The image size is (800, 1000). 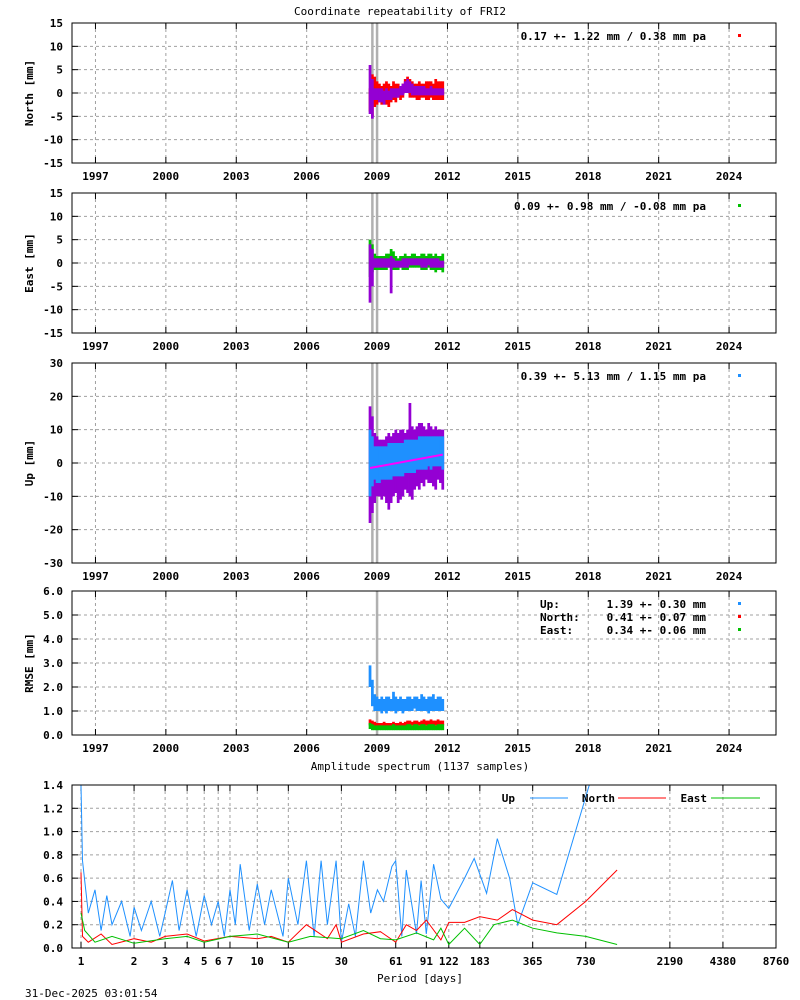 I want to click on plot-frame, so click(x=424, y=93).